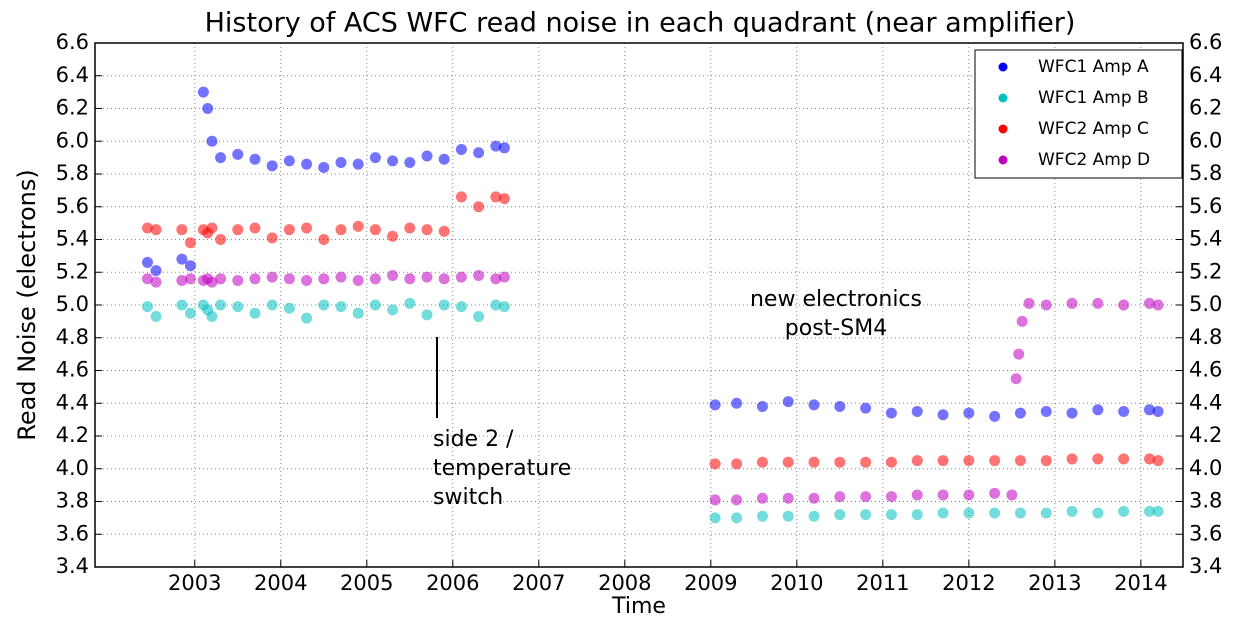 This screenshot has height=621, width=1246. What do you see at coordinates (1205, 566) in the screenshot?
I see `y2-tick-label: 3.4` at bounding box center [1205, 566].